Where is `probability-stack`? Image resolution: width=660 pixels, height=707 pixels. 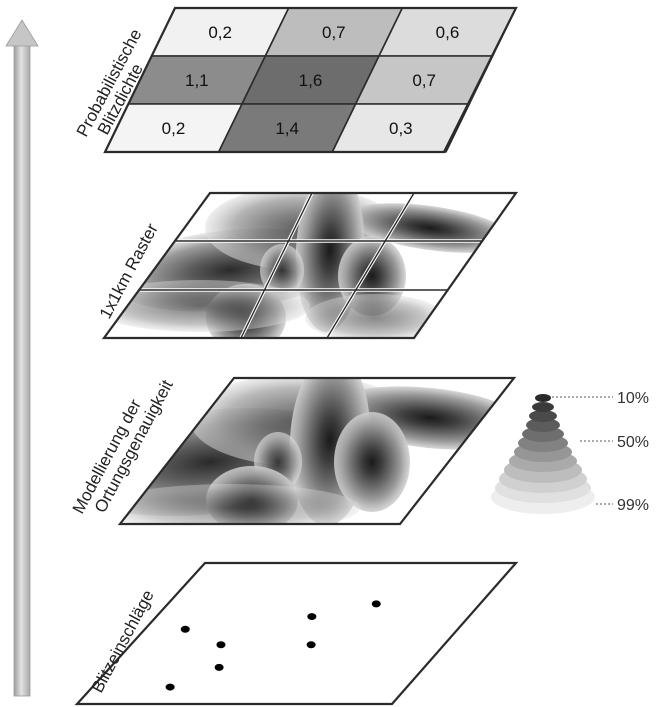 probability-stack is located at coordinates (543, 454).